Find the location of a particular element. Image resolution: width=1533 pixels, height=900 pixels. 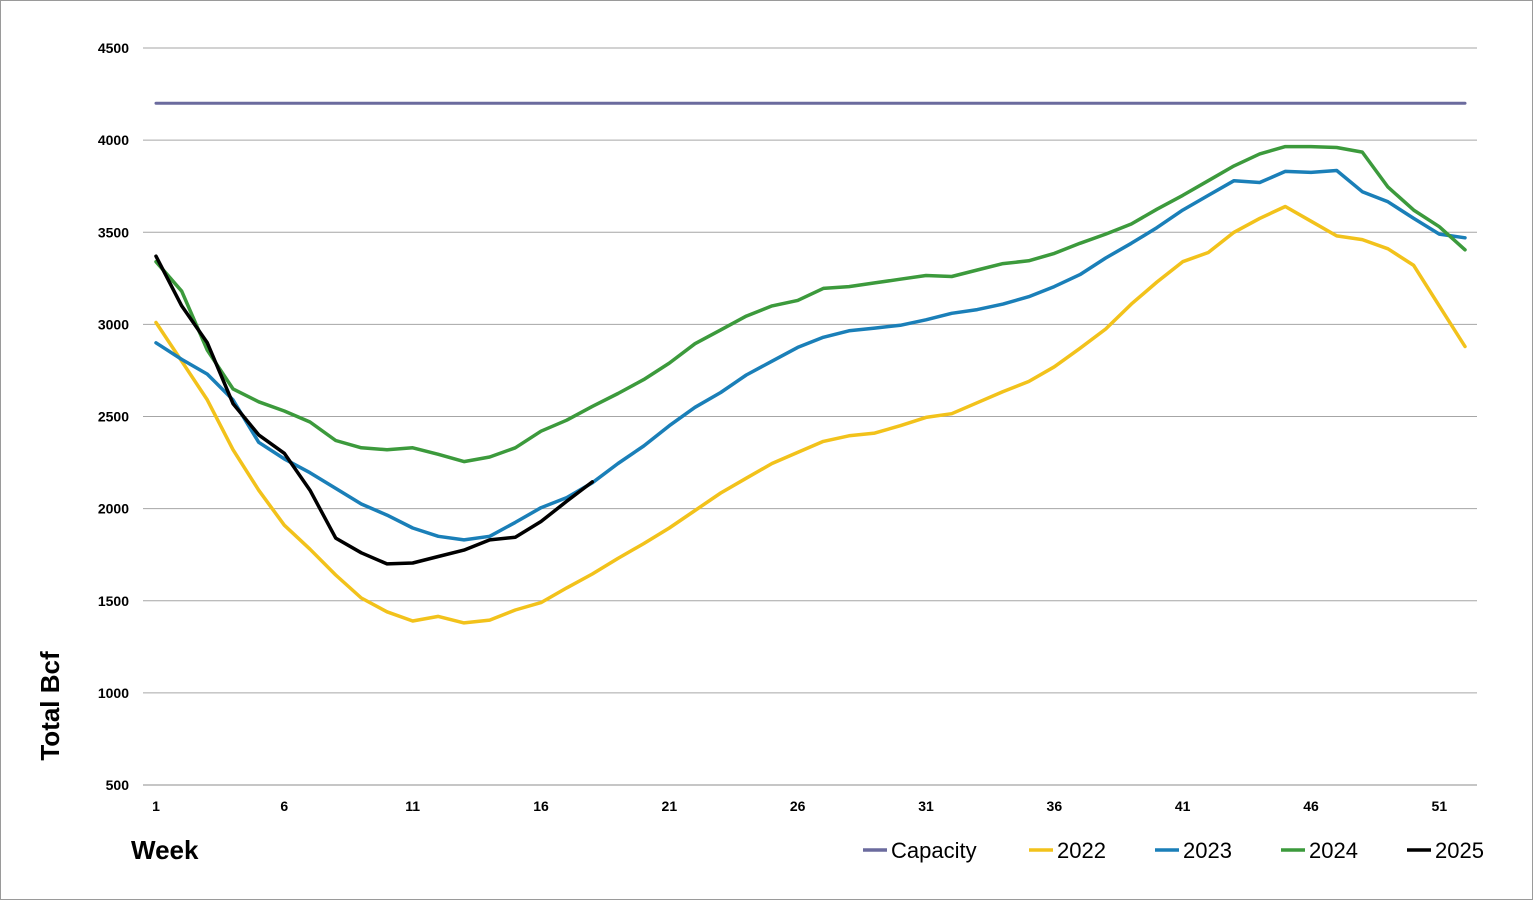

y-tick-label: 1000 is located at coordinates (113, 693).